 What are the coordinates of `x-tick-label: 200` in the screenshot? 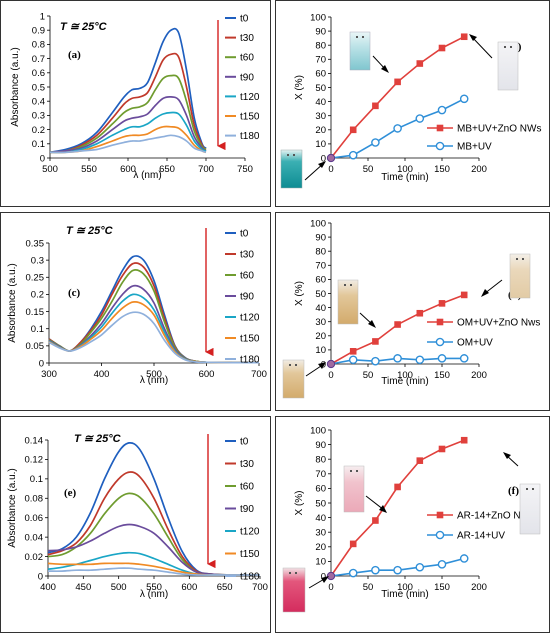 It's located at (479, 375).